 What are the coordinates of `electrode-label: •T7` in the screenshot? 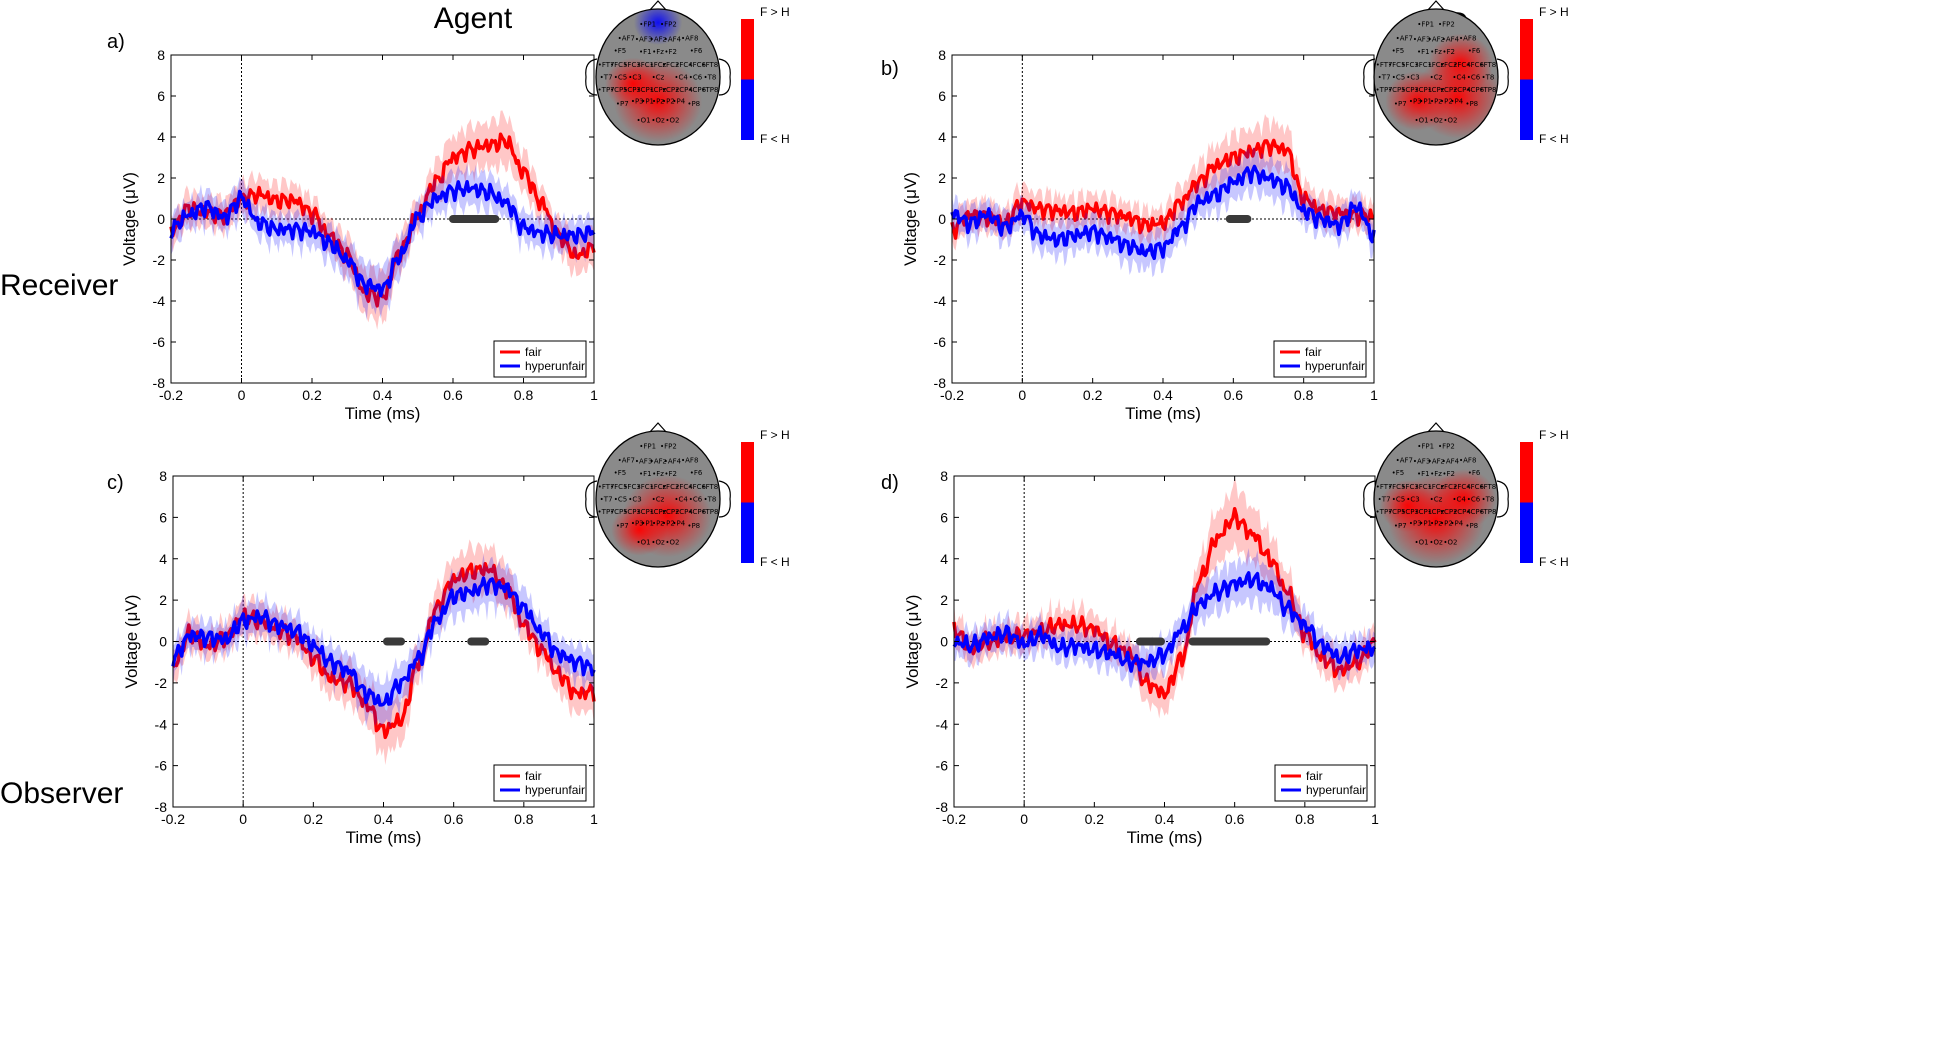 It's located at (1384, 500).